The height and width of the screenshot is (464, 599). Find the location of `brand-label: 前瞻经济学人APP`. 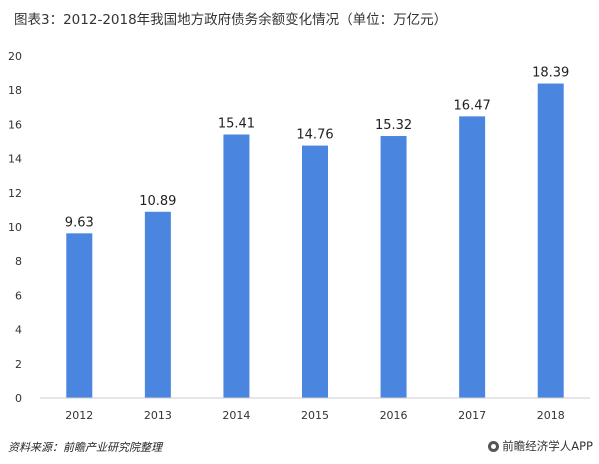

brand-label: 前瞻经济学人APP is located at coordinates (547, 446).